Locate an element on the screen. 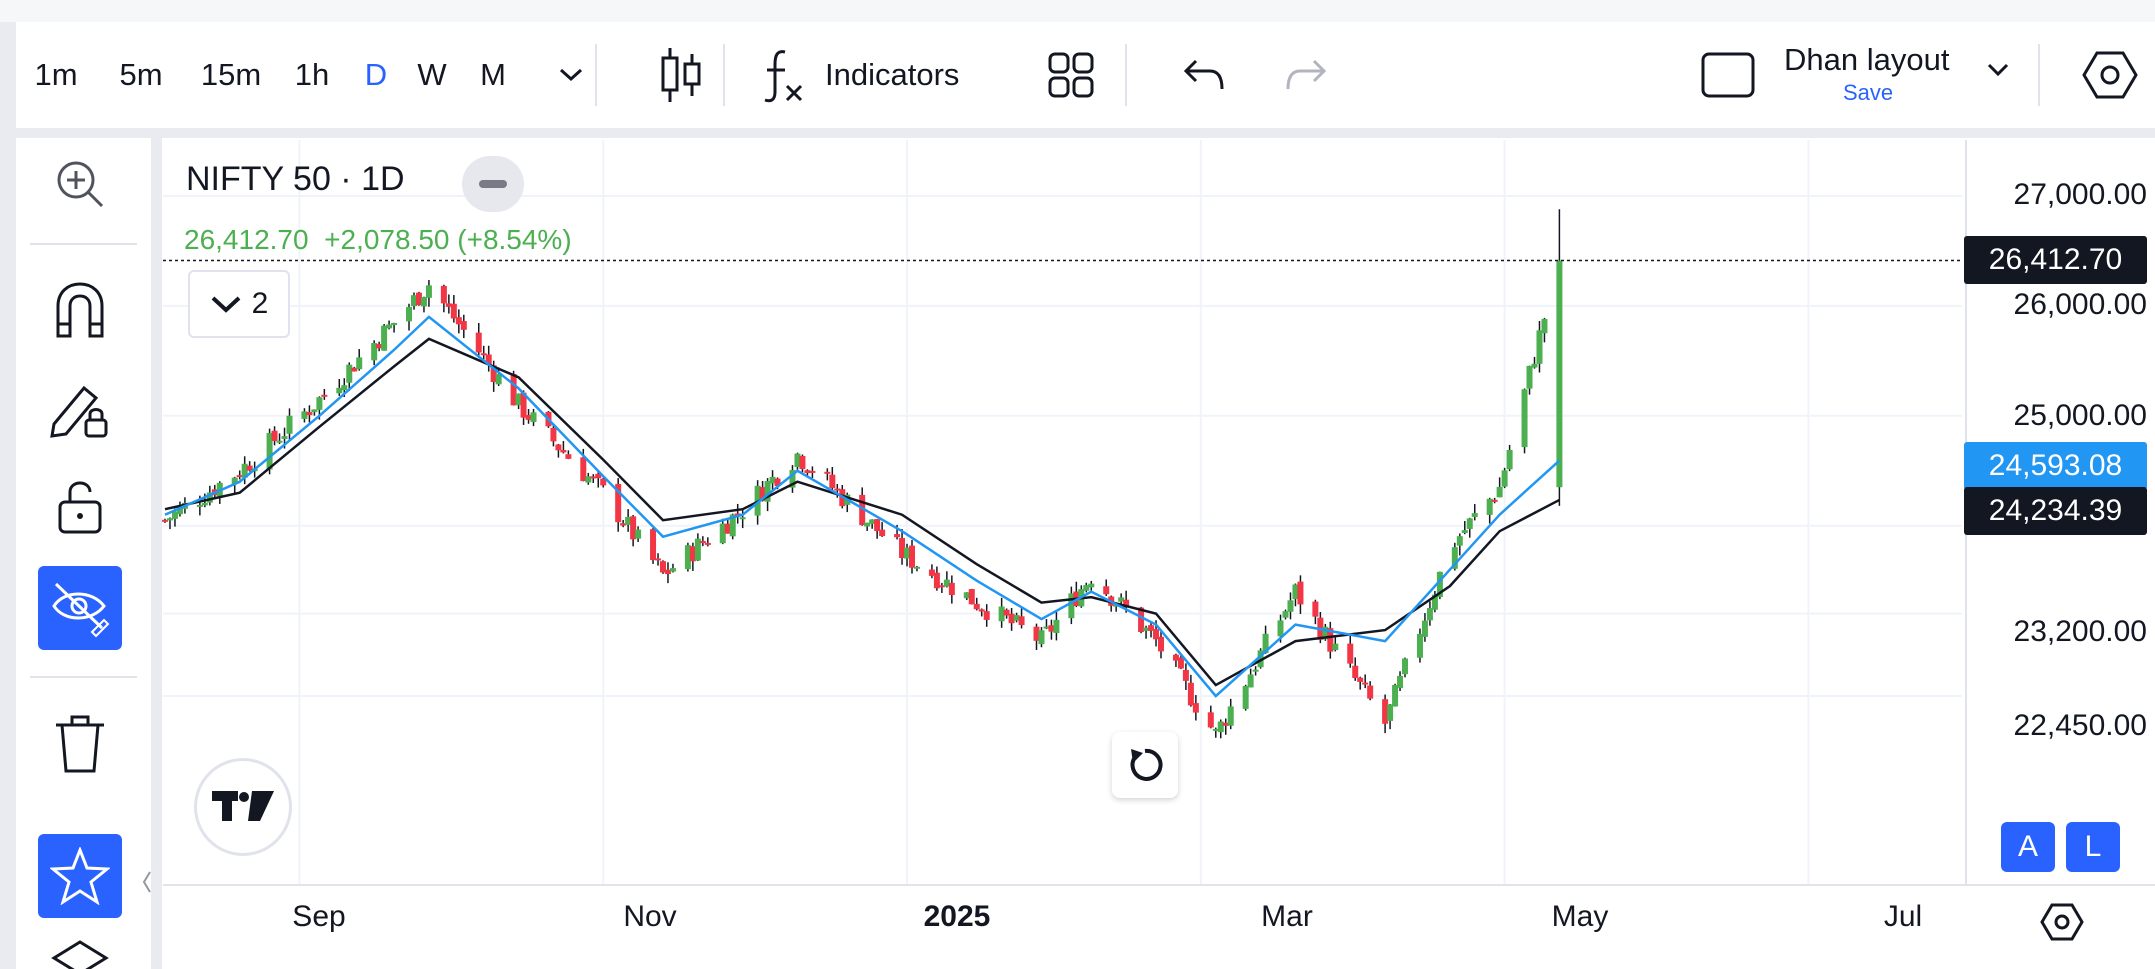 The height and width of the screenshot is (969, 2155). minimize-legend-button is located at coordinates (493, 184).